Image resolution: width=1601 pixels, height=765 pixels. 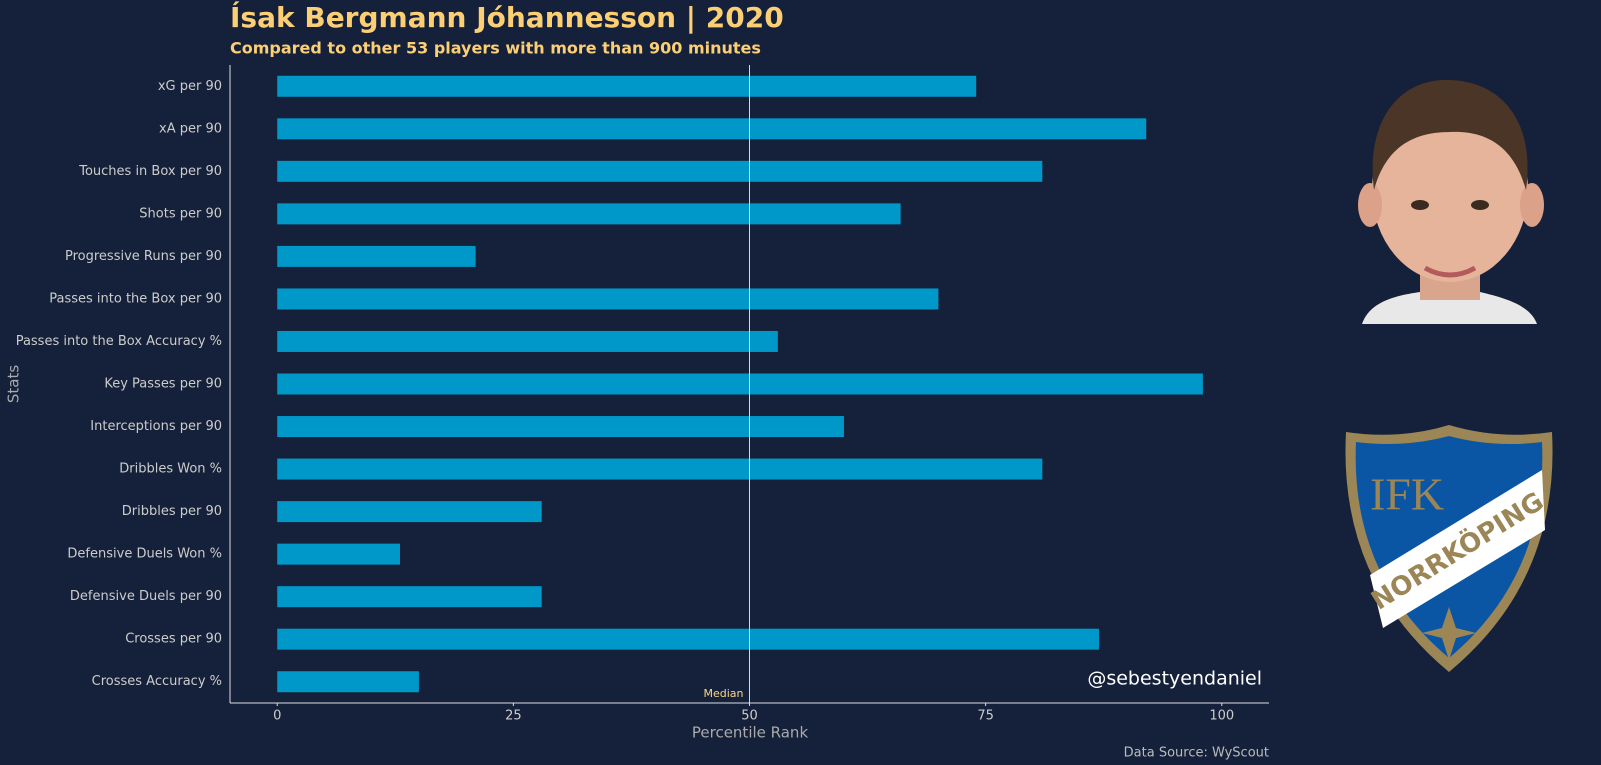 I want to click on y-tick-label: Interceptions per 90, so click(x=156, y=426).